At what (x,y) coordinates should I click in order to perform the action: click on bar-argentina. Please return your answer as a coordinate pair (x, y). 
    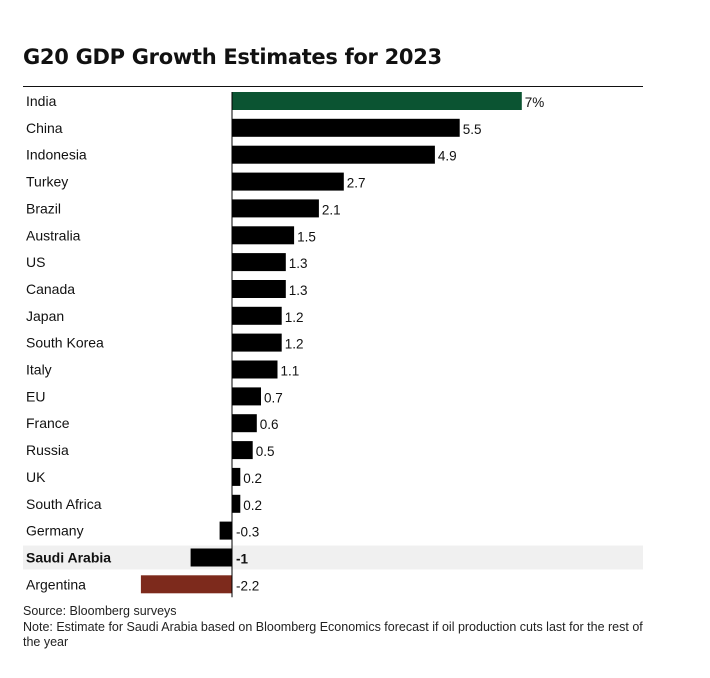
    Looking at the image, I should click on (186, 584).